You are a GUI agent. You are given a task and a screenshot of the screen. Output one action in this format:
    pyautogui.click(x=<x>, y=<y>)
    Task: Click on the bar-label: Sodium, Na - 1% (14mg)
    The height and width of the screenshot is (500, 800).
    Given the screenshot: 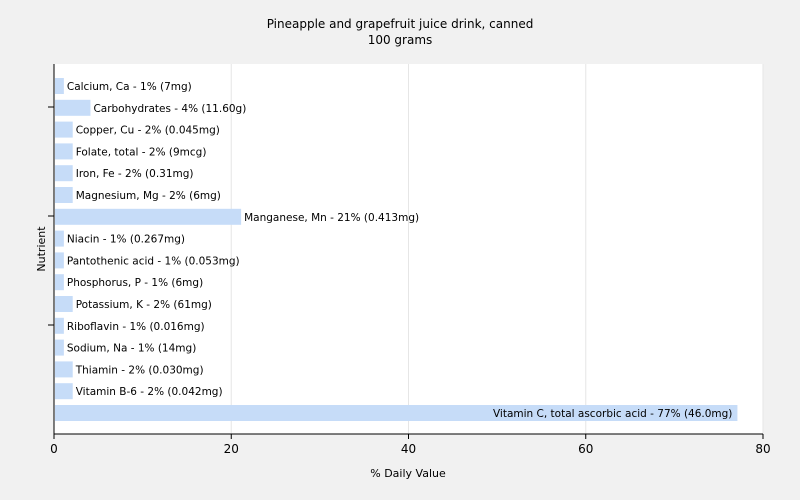 What is the action you would take?
    pyautogui.click(x=131, y=349)
    